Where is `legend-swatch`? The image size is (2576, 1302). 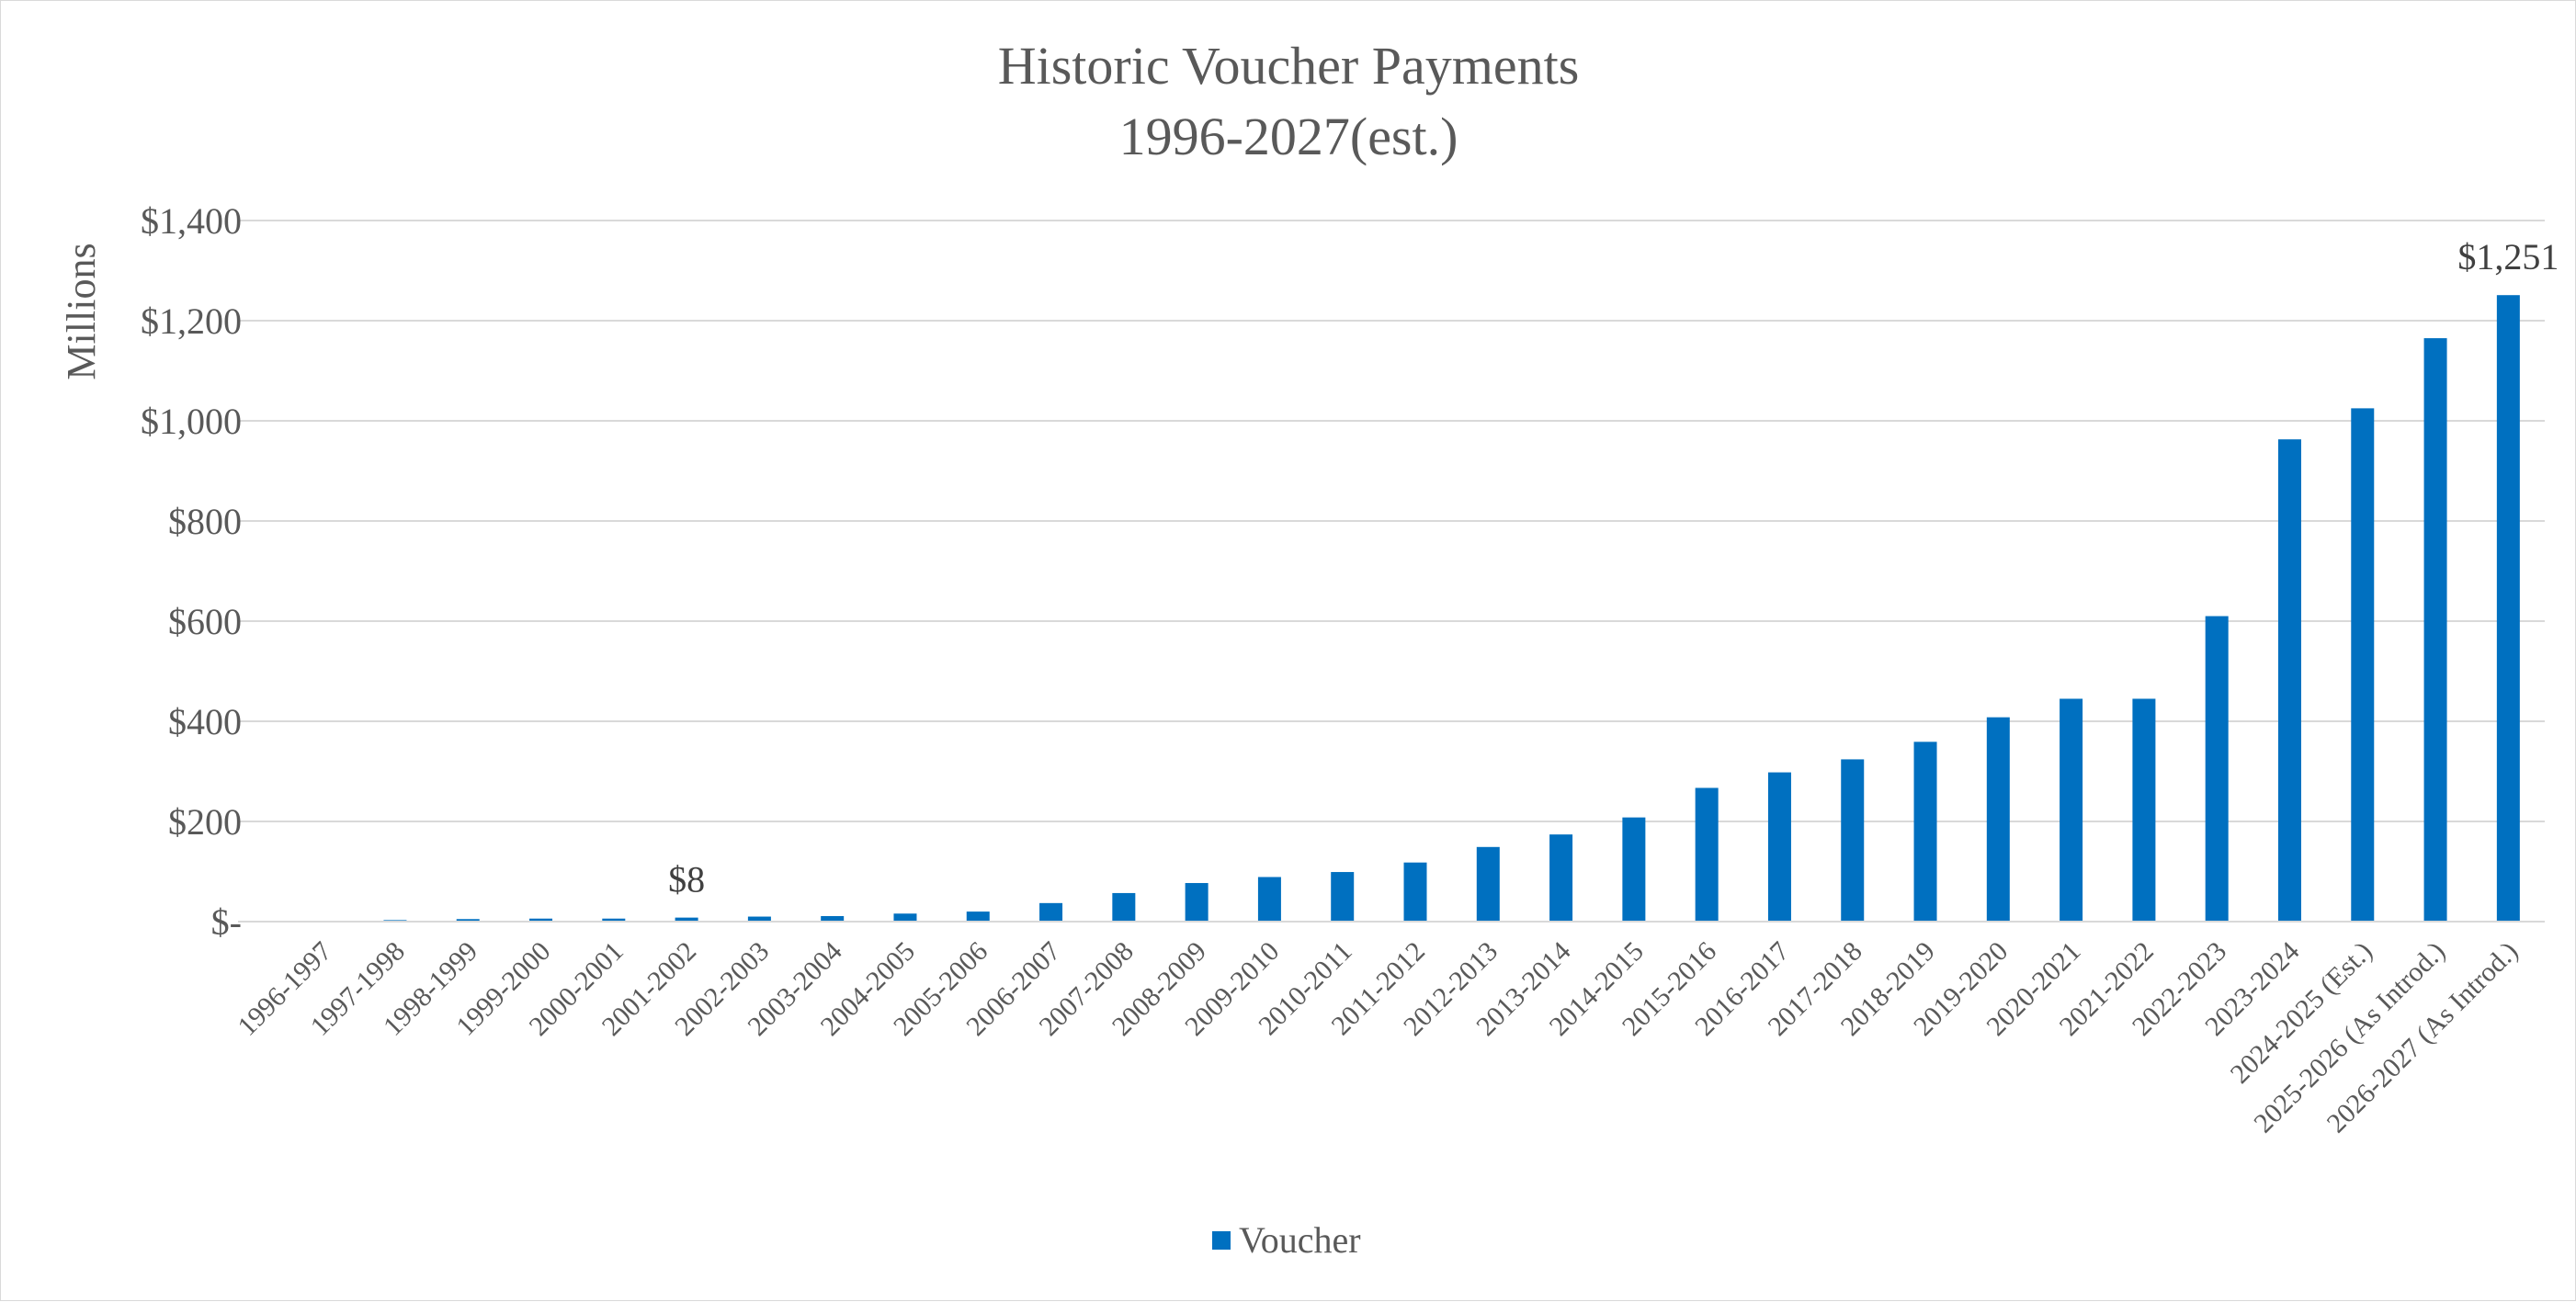
legend-swatch is located at coordinates (1221, 1241).